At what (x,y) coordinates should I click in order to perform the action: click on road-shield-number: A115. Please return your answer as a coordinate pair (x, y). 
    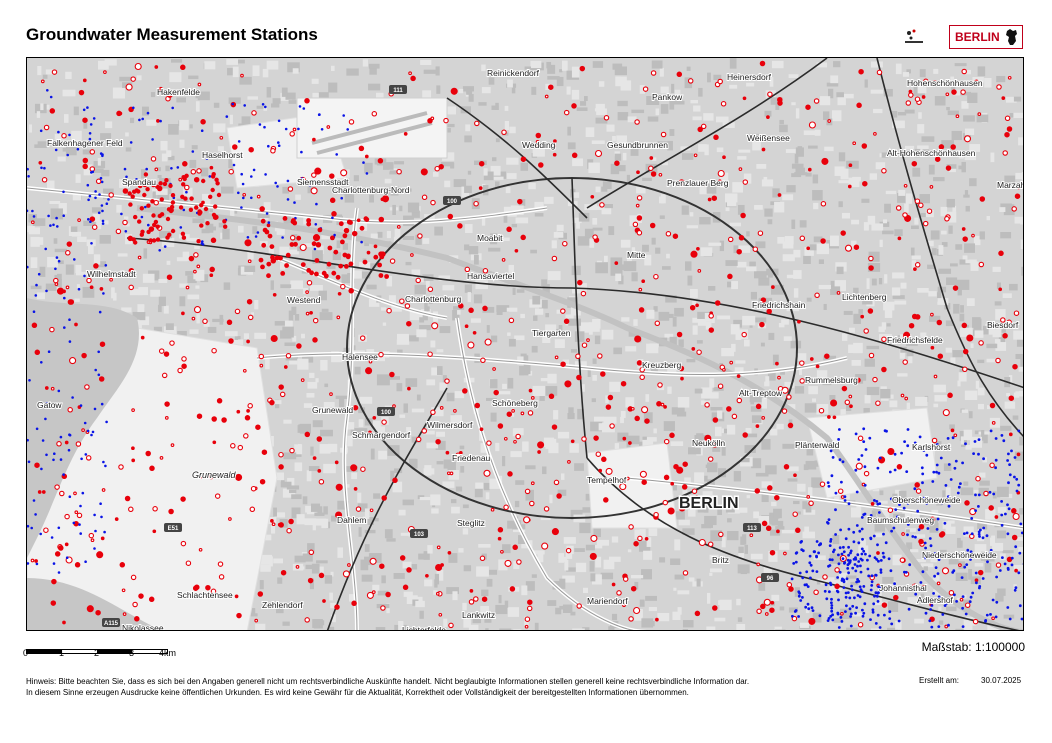
    Looking at the image, I should click on (111, 624).